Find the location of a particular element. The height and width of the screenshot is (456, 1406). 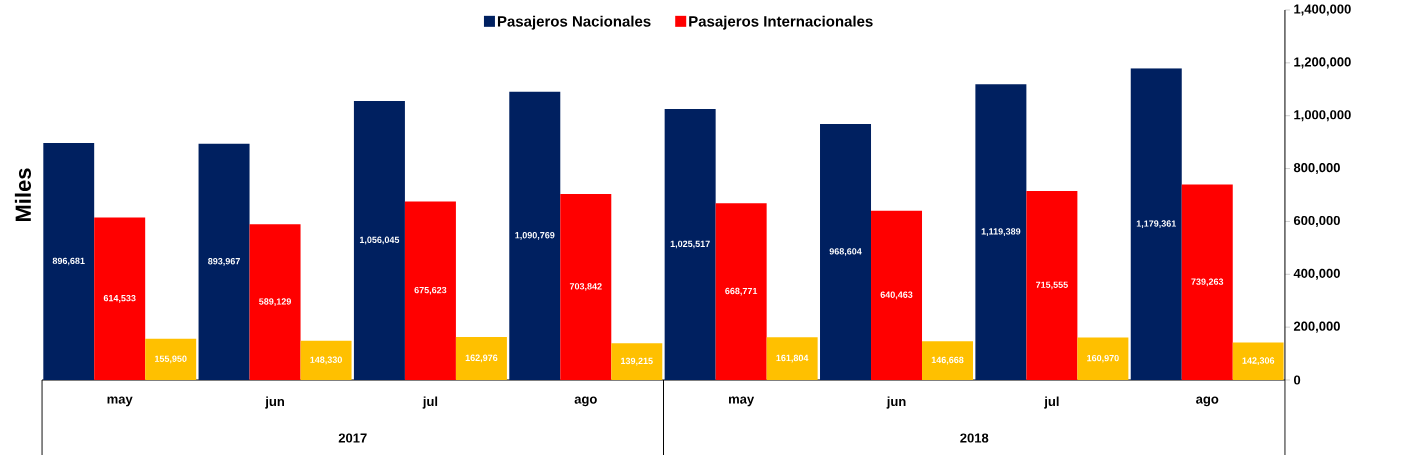

data-label: 1,056,045 is located at coordinates (379, 240).